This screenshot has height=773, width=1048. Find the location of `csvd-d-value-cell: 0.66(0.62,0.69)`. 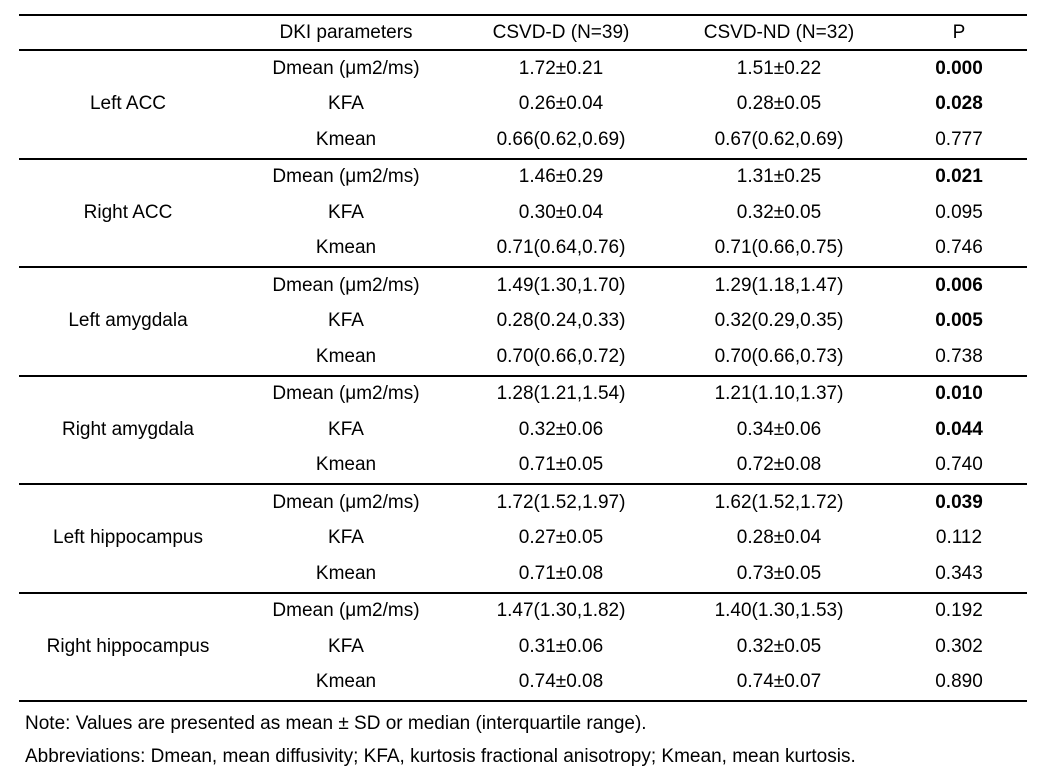

csvd-d-value-cell: 0.66(0.62,0.69) is located at coordinates (561, 139).